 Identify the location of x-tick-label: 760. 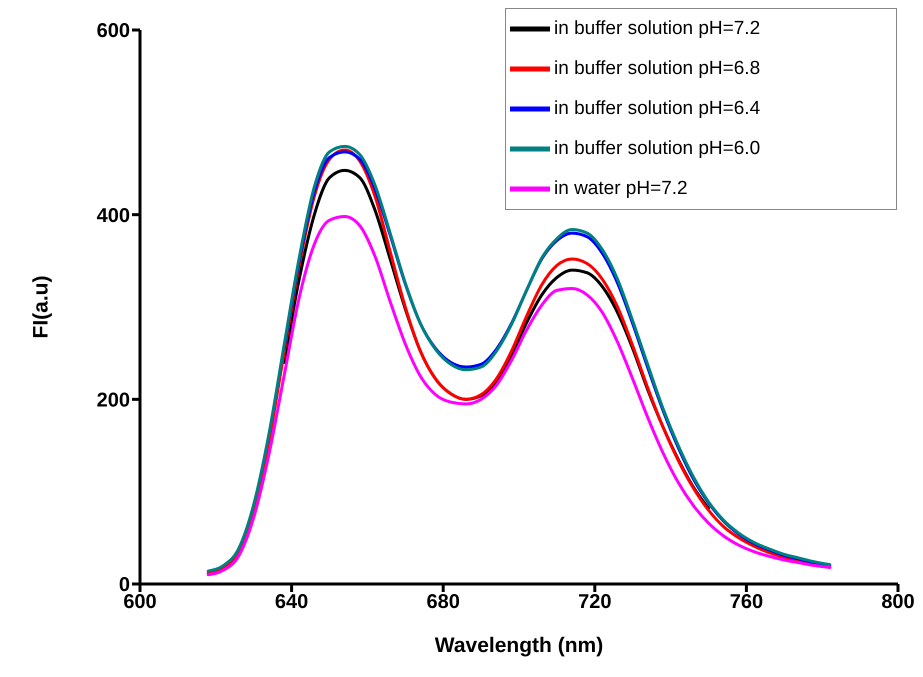
(747, 602).